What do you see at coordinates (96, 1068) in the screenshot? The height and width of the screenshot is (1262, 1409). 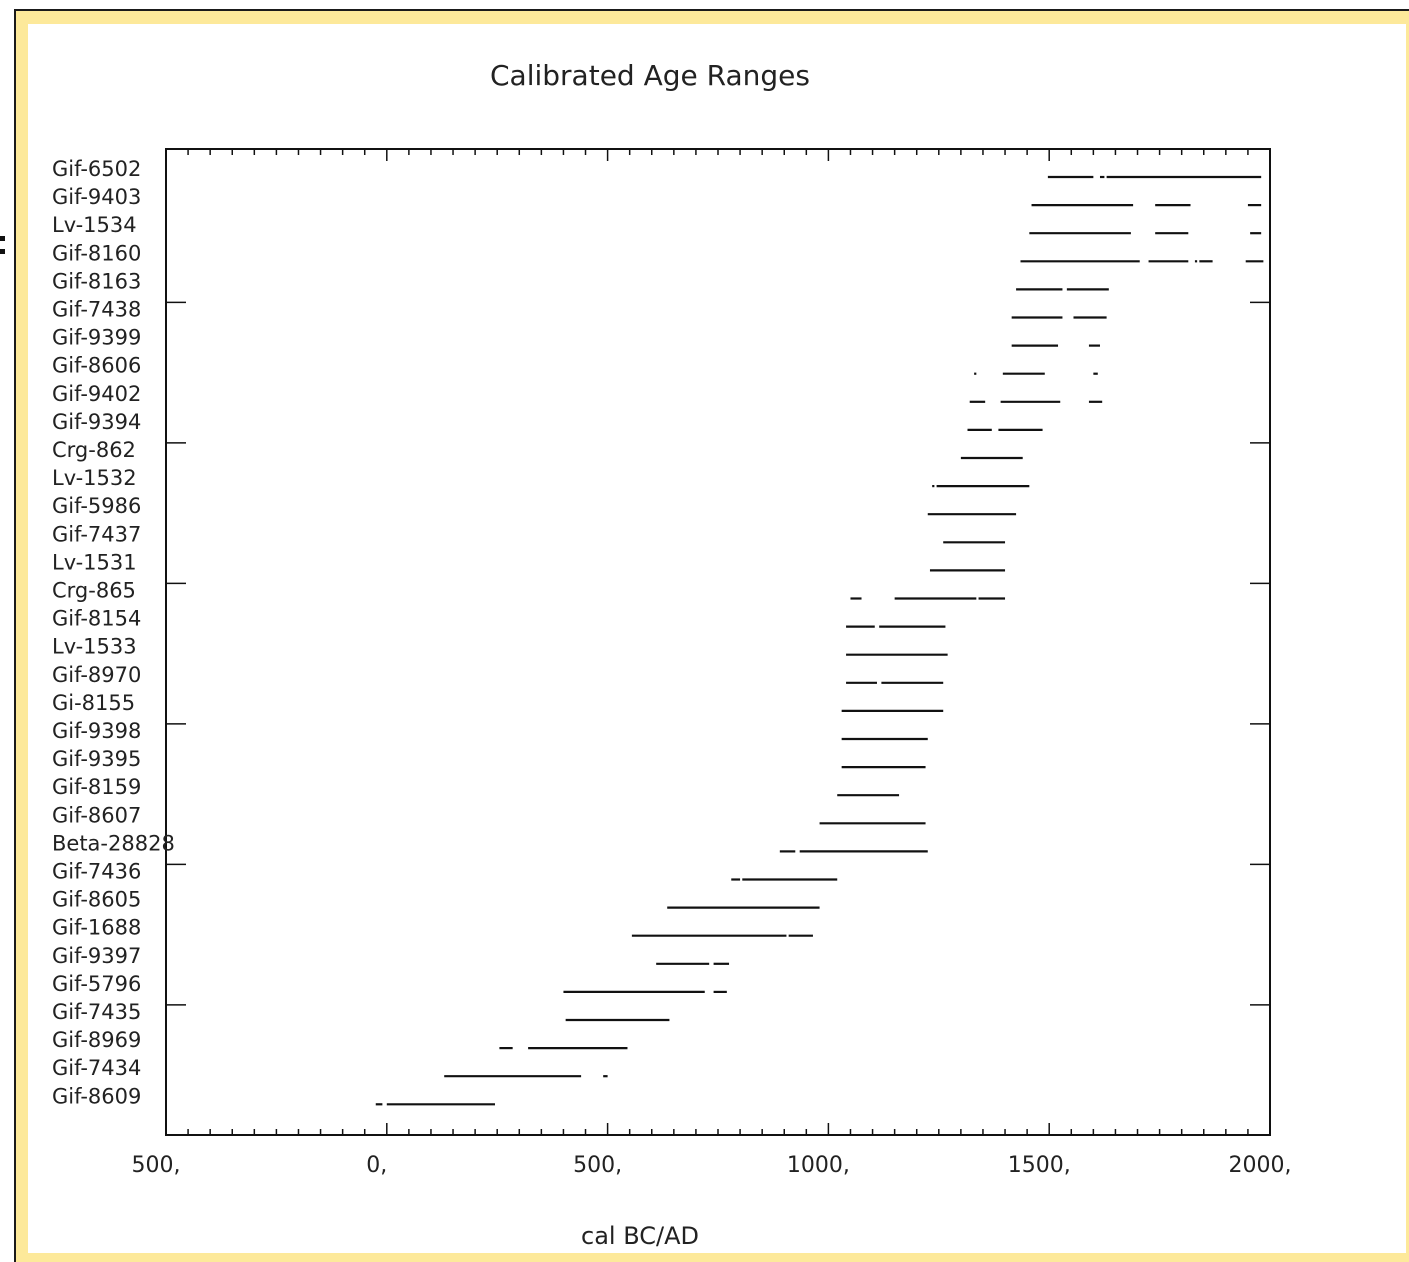 I see `sample-label: Gif-7434` at bounding box center [96, 1068].